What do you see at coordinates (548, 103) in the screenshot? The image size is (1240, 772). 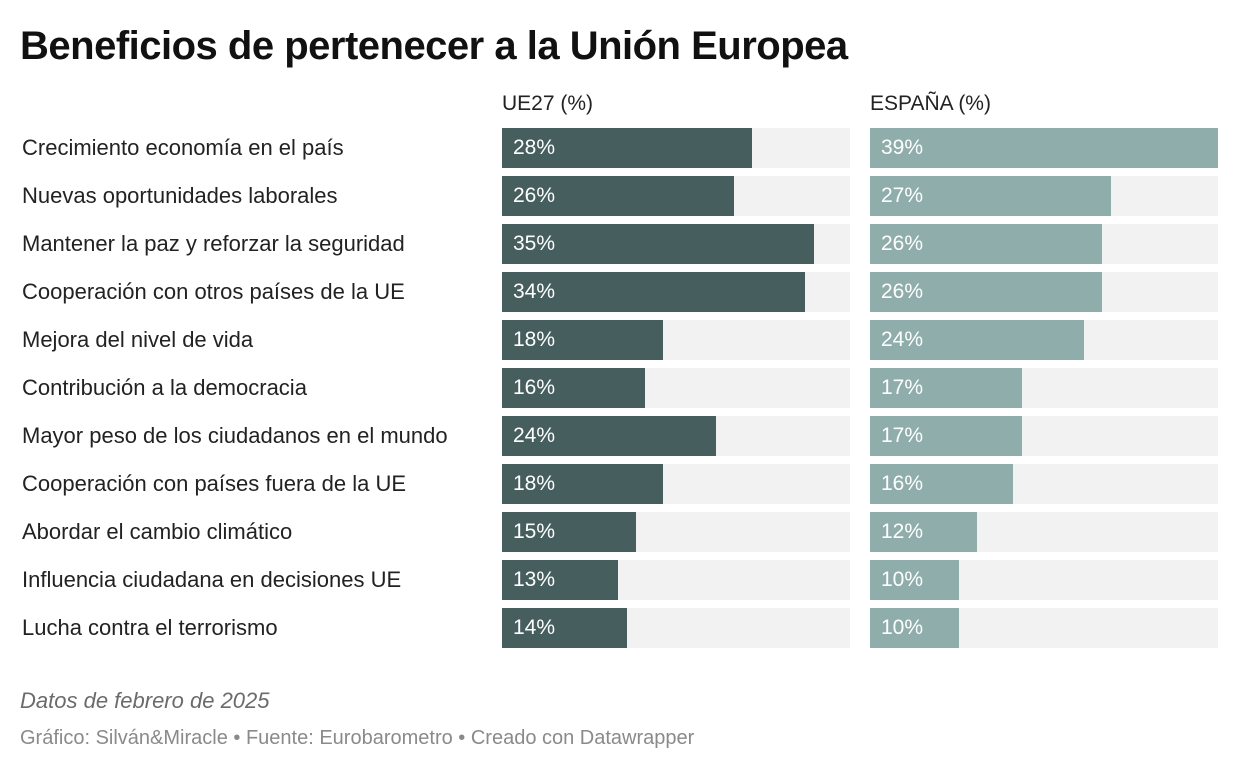 I see `column-header-ue27: UE27 (%)` at bounding box center [548, 103].